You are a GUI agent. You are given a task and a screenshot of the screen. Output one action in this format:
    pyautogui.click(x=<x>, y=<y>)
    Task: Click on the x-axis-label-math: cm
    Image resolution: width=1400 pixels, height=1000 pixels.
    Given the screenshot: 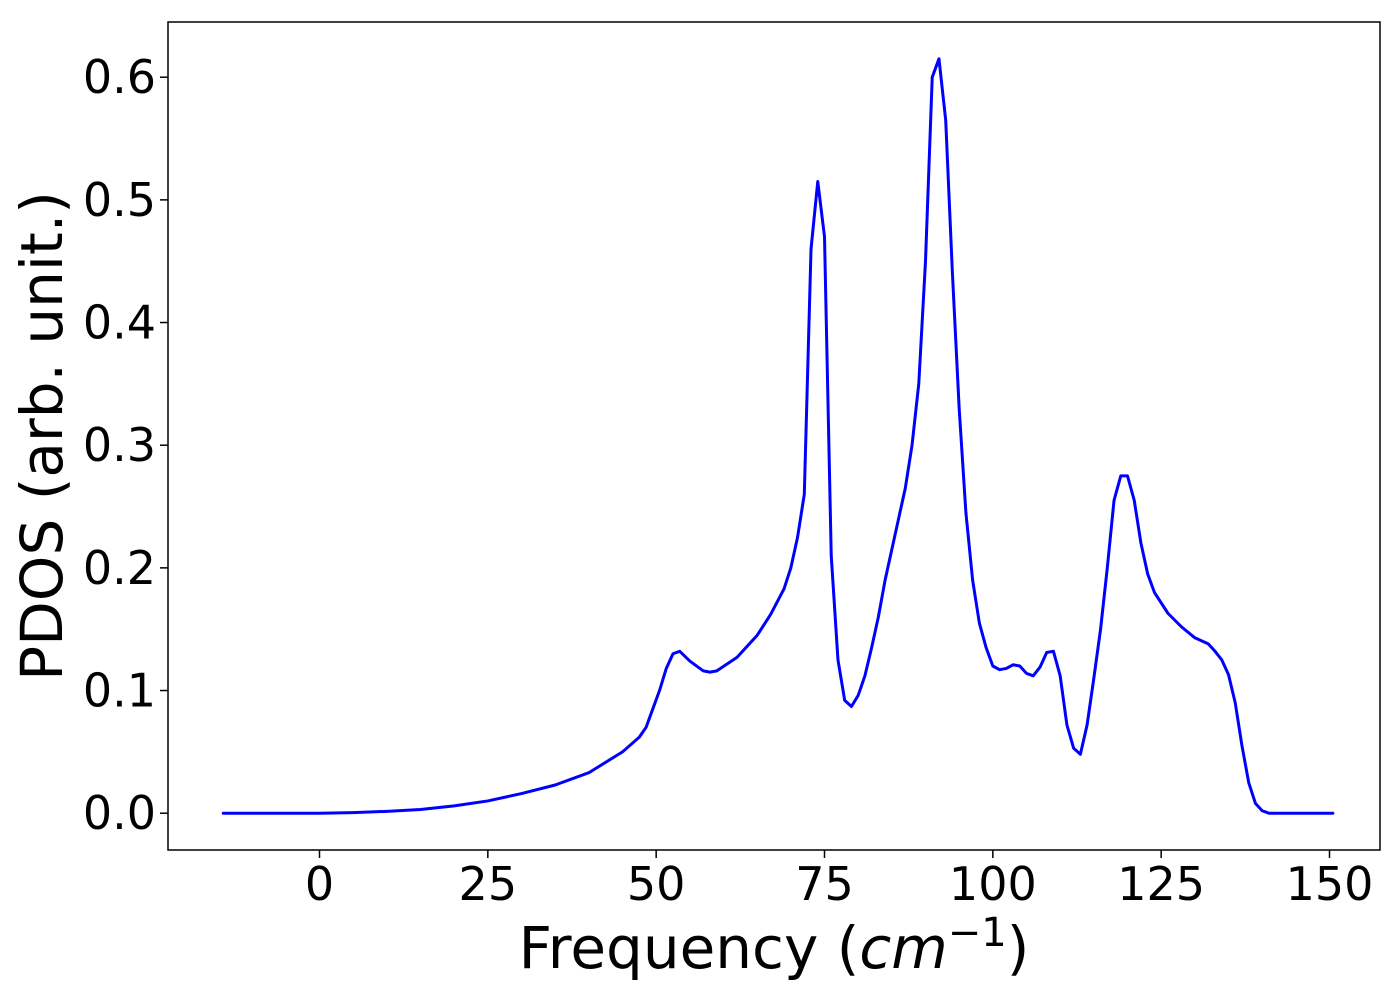 What is the action you would take?
    pyautogui.click(x=903, y=948)
    